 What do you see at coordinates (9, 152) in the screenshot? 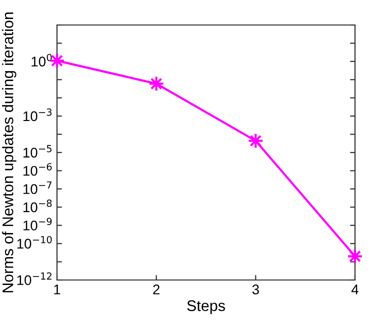
I see `y-axis-title: Norms of Newton updates during iteration` at bounding box center [9, 152].